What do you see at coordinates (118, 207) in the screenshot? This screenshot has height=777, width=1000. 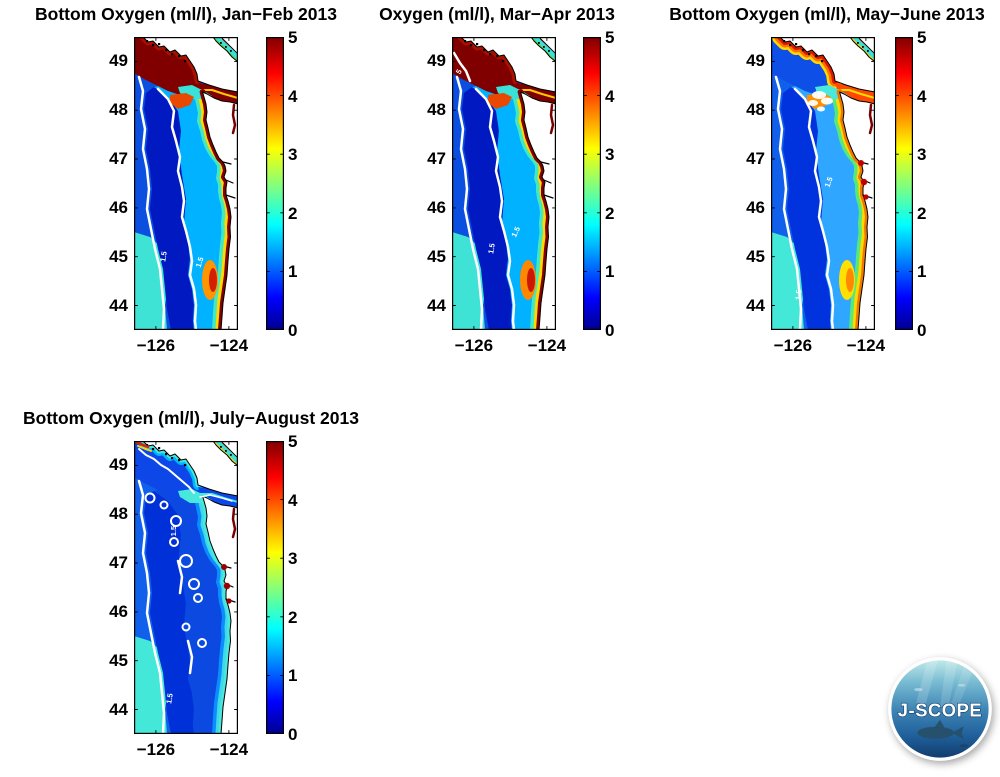 I see `lat-tick-label: 46` at bounding box center [118, 207].